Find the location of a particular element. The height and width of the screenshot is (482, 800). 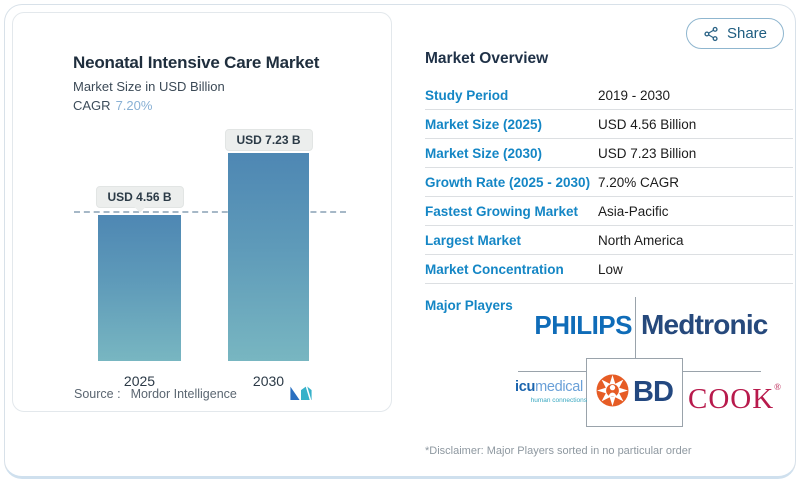

icu-tagline: human connections is located at coordinates (558, 400).